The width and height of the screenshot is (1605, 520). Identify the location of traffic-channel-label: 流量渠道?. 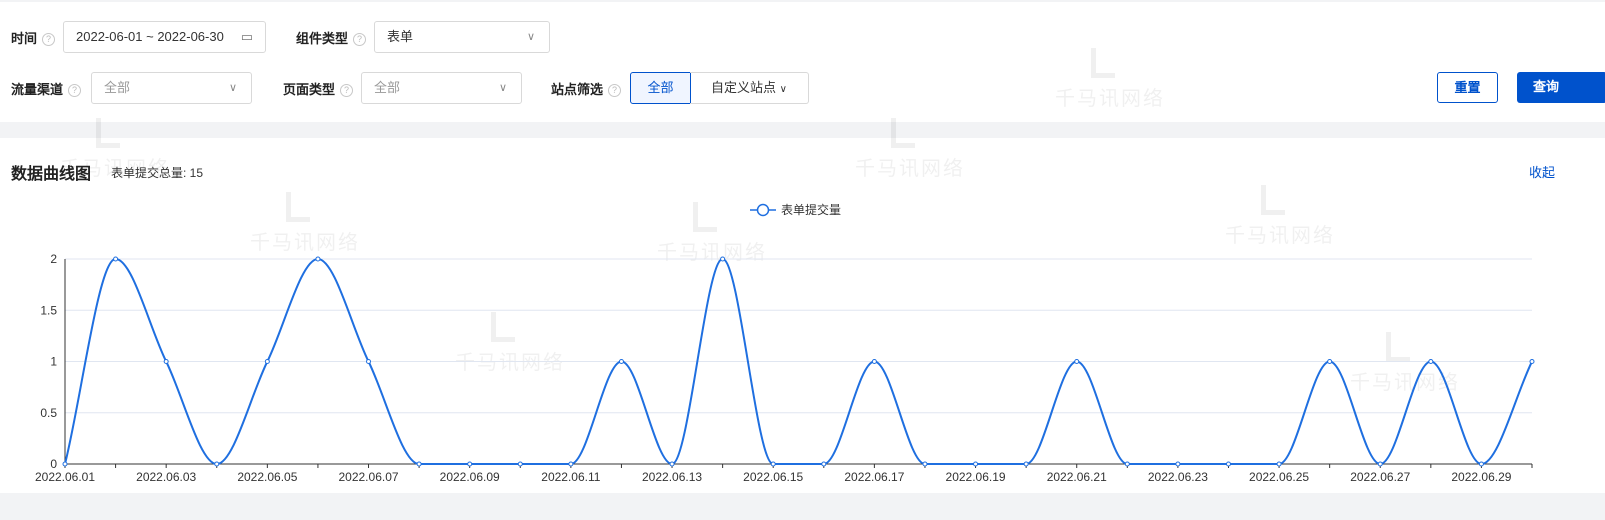
(46, 88).